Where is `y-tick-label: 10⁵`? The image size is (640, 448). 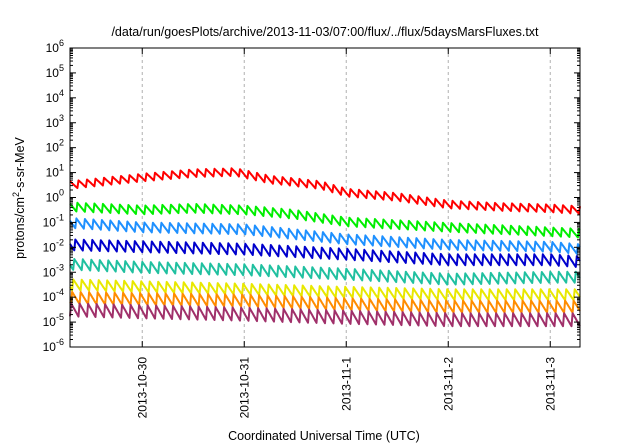
y-tick-label: 10⁵ is located at coordinates (55, 71).